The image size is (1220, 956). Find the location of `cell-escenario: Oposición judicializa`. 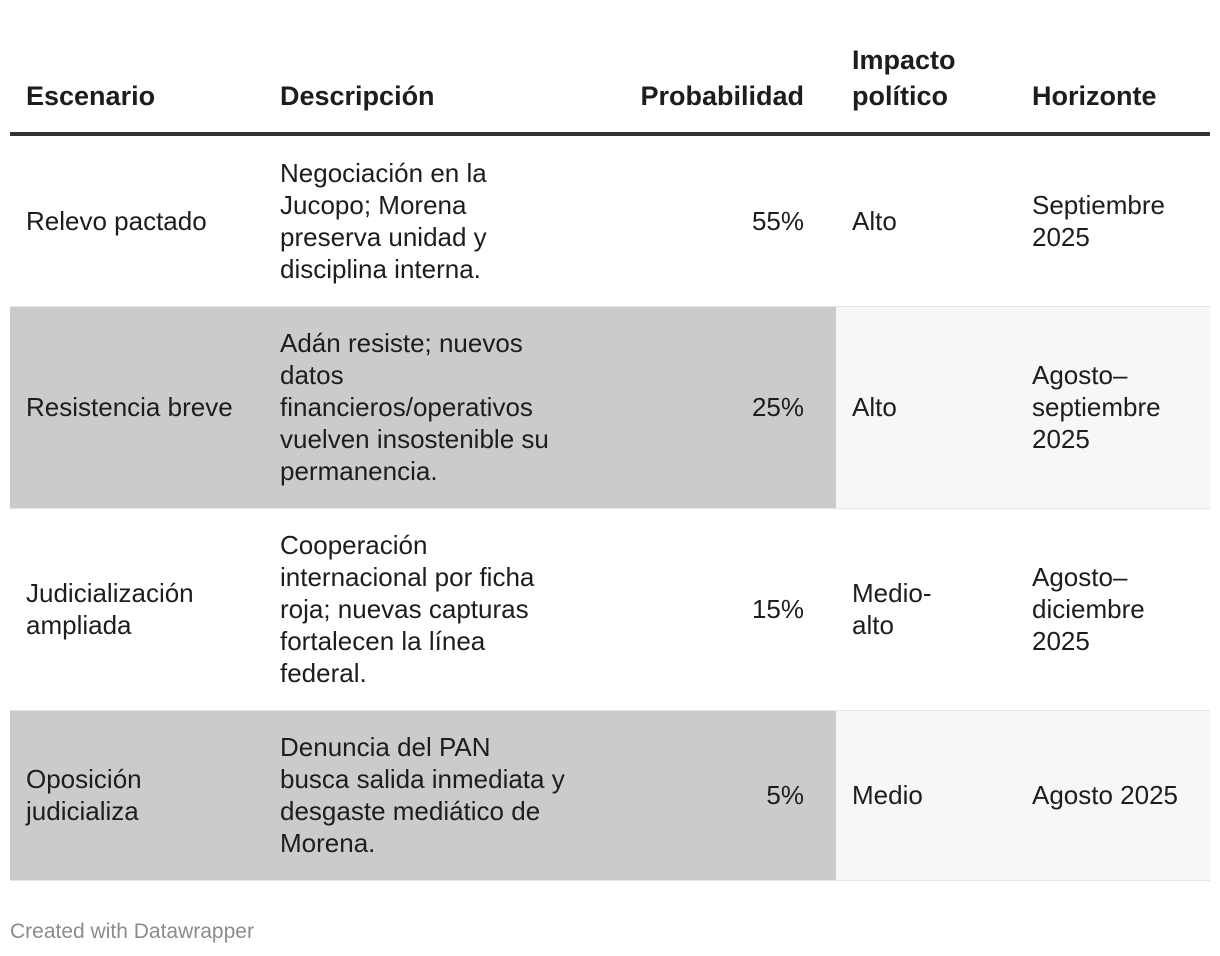

cell-escenario: Oposición judicializa is located at coordinates (137, 795).